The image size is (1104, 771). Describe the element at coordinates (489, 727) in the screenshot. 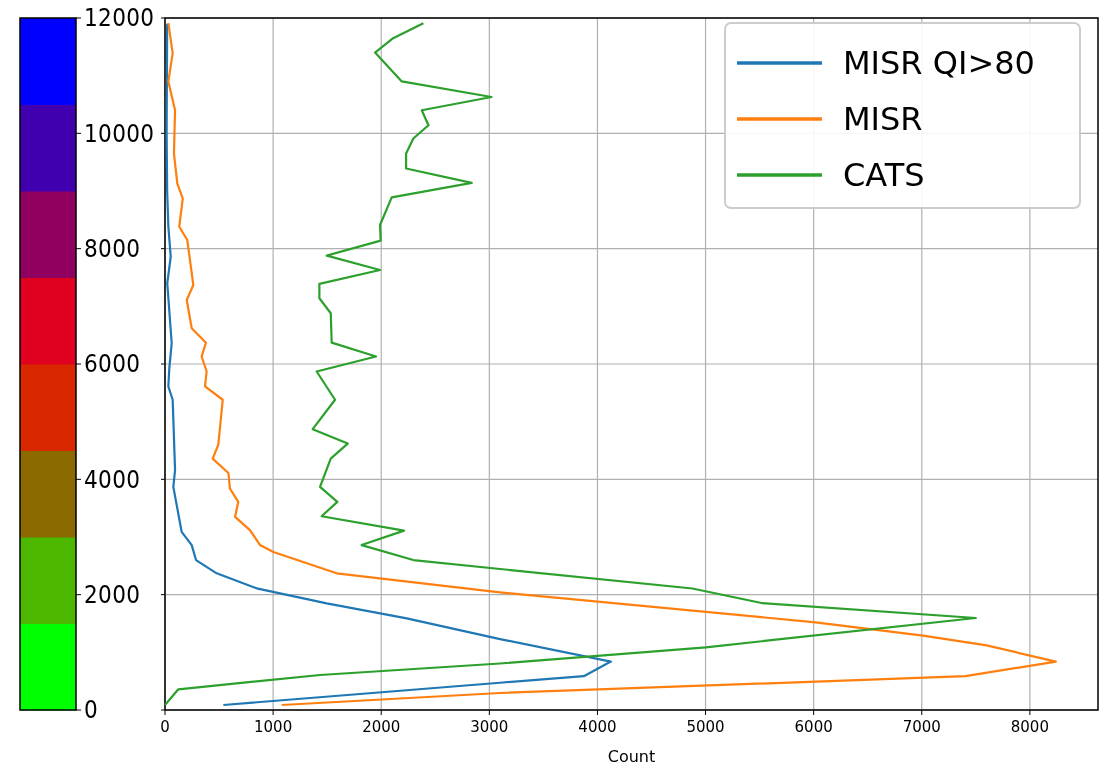

I see `x-tick-label: 3000` at that location.